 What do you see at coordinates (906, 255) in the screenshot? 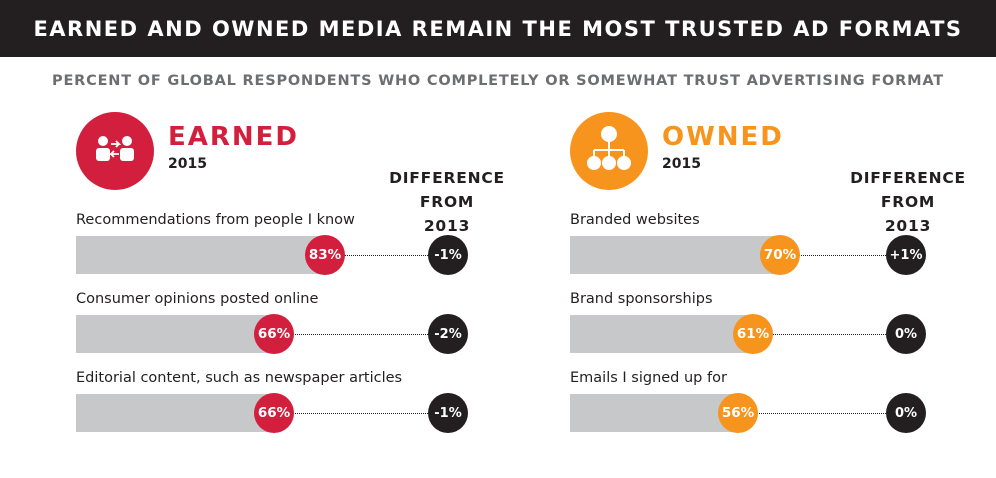
I see `difference-label: +1%` at bounding box center [906, 255].